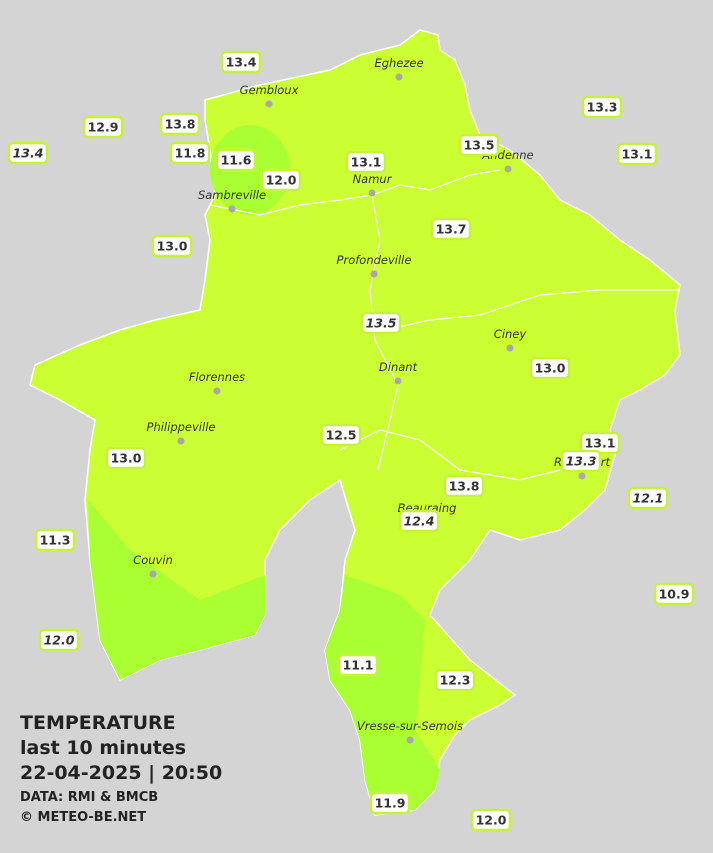  What do you see at coordinates (89, 797) in the screenshot?
I see `caption-source: DATA: RMI & BMCB` at bounding box center [89, 797].